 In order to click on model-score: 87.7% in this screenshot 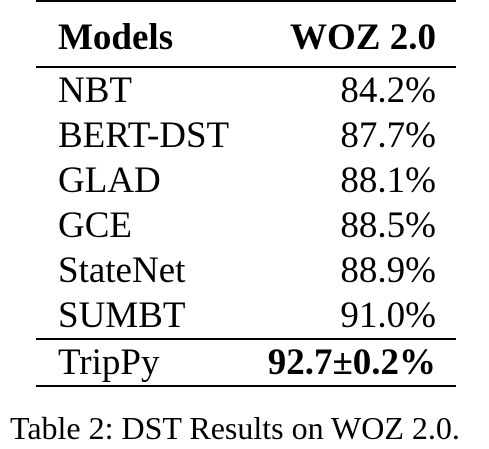, I will do `click(388, 135)`.